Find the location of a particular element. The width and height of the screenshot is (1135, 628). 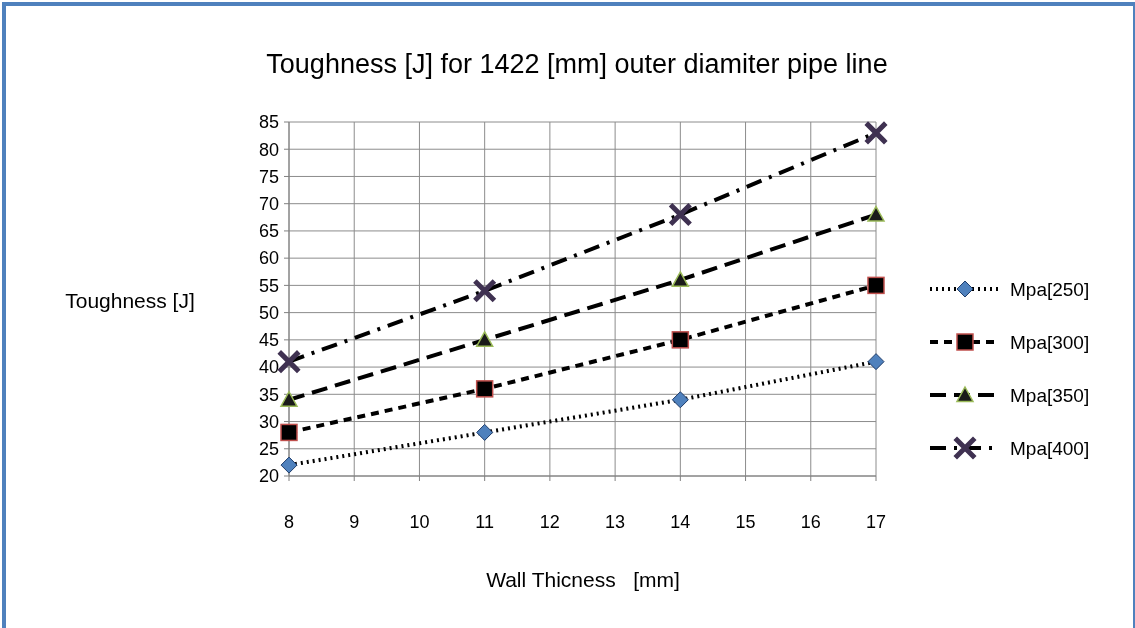

y-axis-title: Toughness [J] is located at coordinates (130, 300).